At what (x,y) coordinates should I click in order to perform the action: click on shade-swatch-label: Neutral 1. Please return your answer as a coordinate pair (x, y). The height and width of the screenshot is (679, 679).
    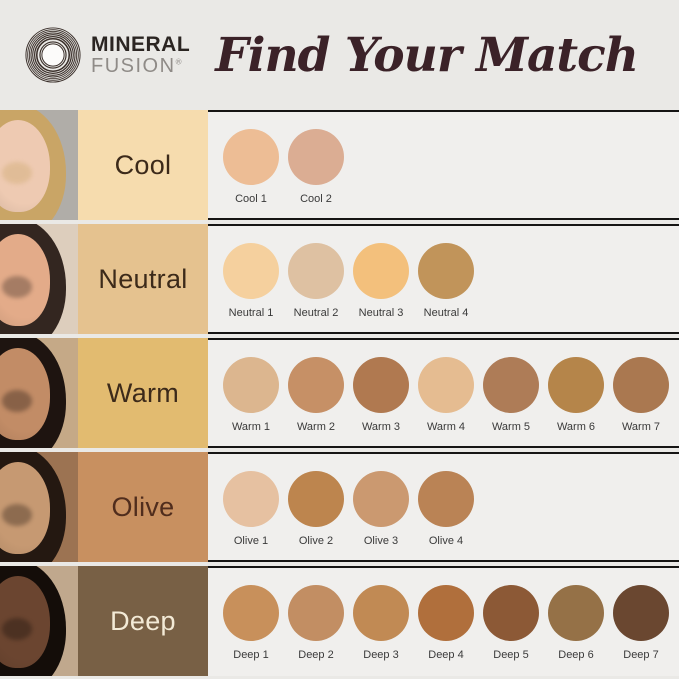
    Looking at the image, I should click on (251, 313).